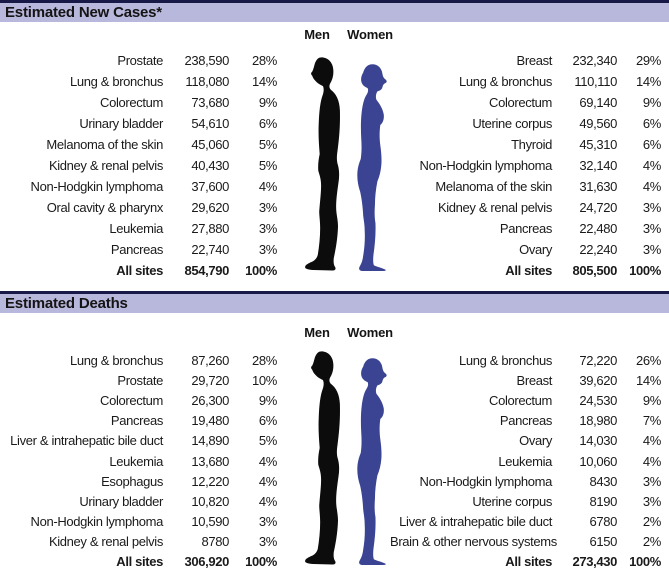  I want to click on percent-value: 14%, so click(264, 81).